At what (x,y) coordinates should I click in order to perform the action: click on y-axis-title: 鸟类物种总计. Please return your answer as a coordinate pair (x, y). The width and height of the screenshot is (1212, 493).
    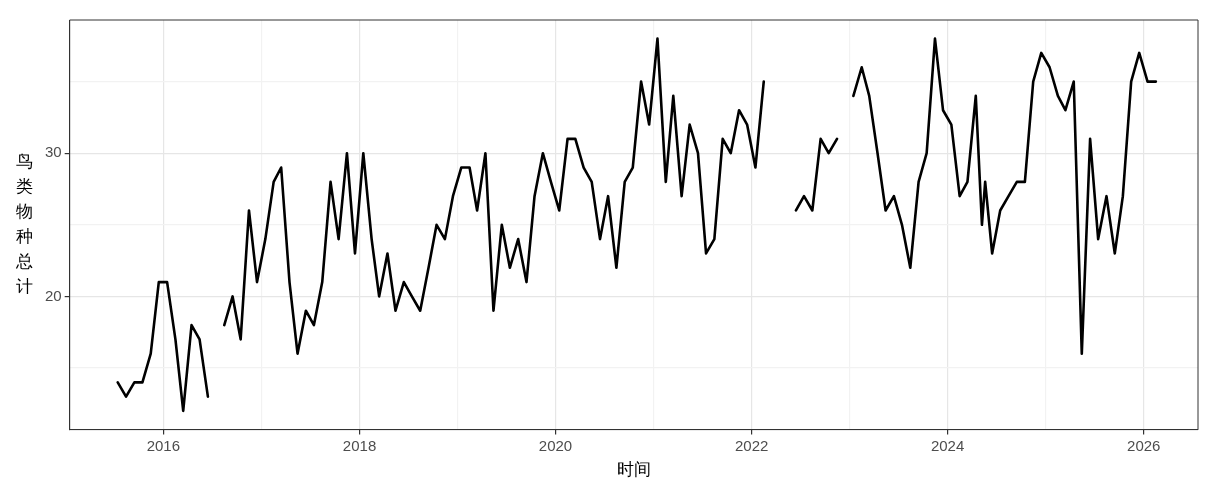
    Looking at the image, I should click on (23, 223).